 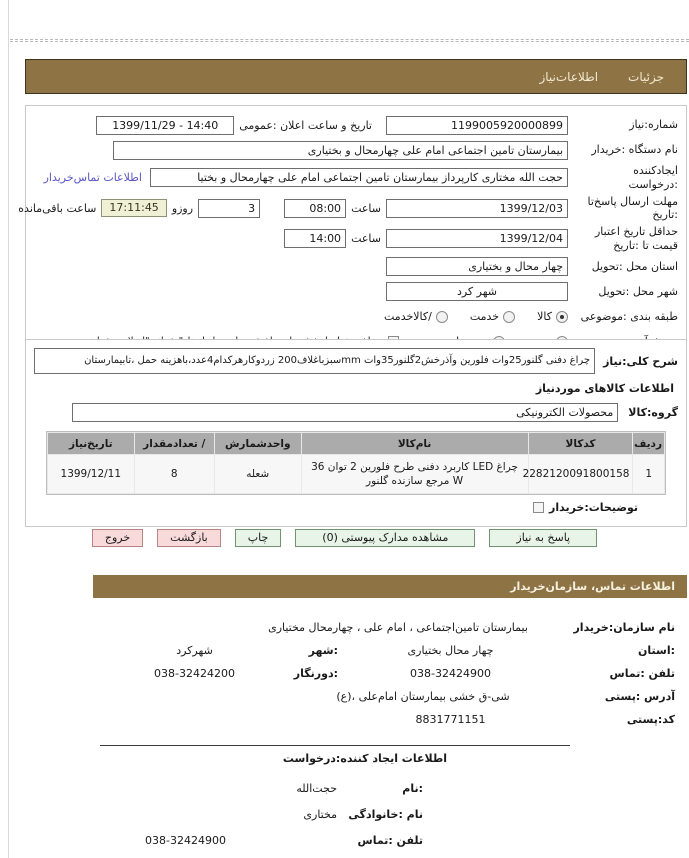 I want to click on price-validity-label: حداقل تاریخ اعتبار قیمت تا :تاریخ, so click(x=636, y=238).